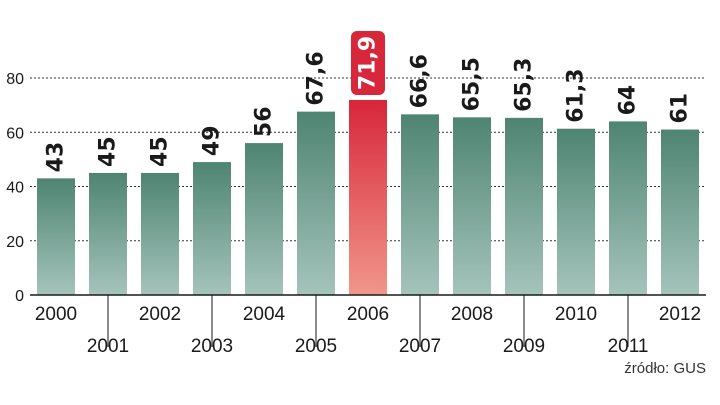 This screenshot has height=405, width=720. What do you see at coordinates (576, 95) in the screenshot?
I see `value-label-2010: 61,3` at bounding box center [576, 95].